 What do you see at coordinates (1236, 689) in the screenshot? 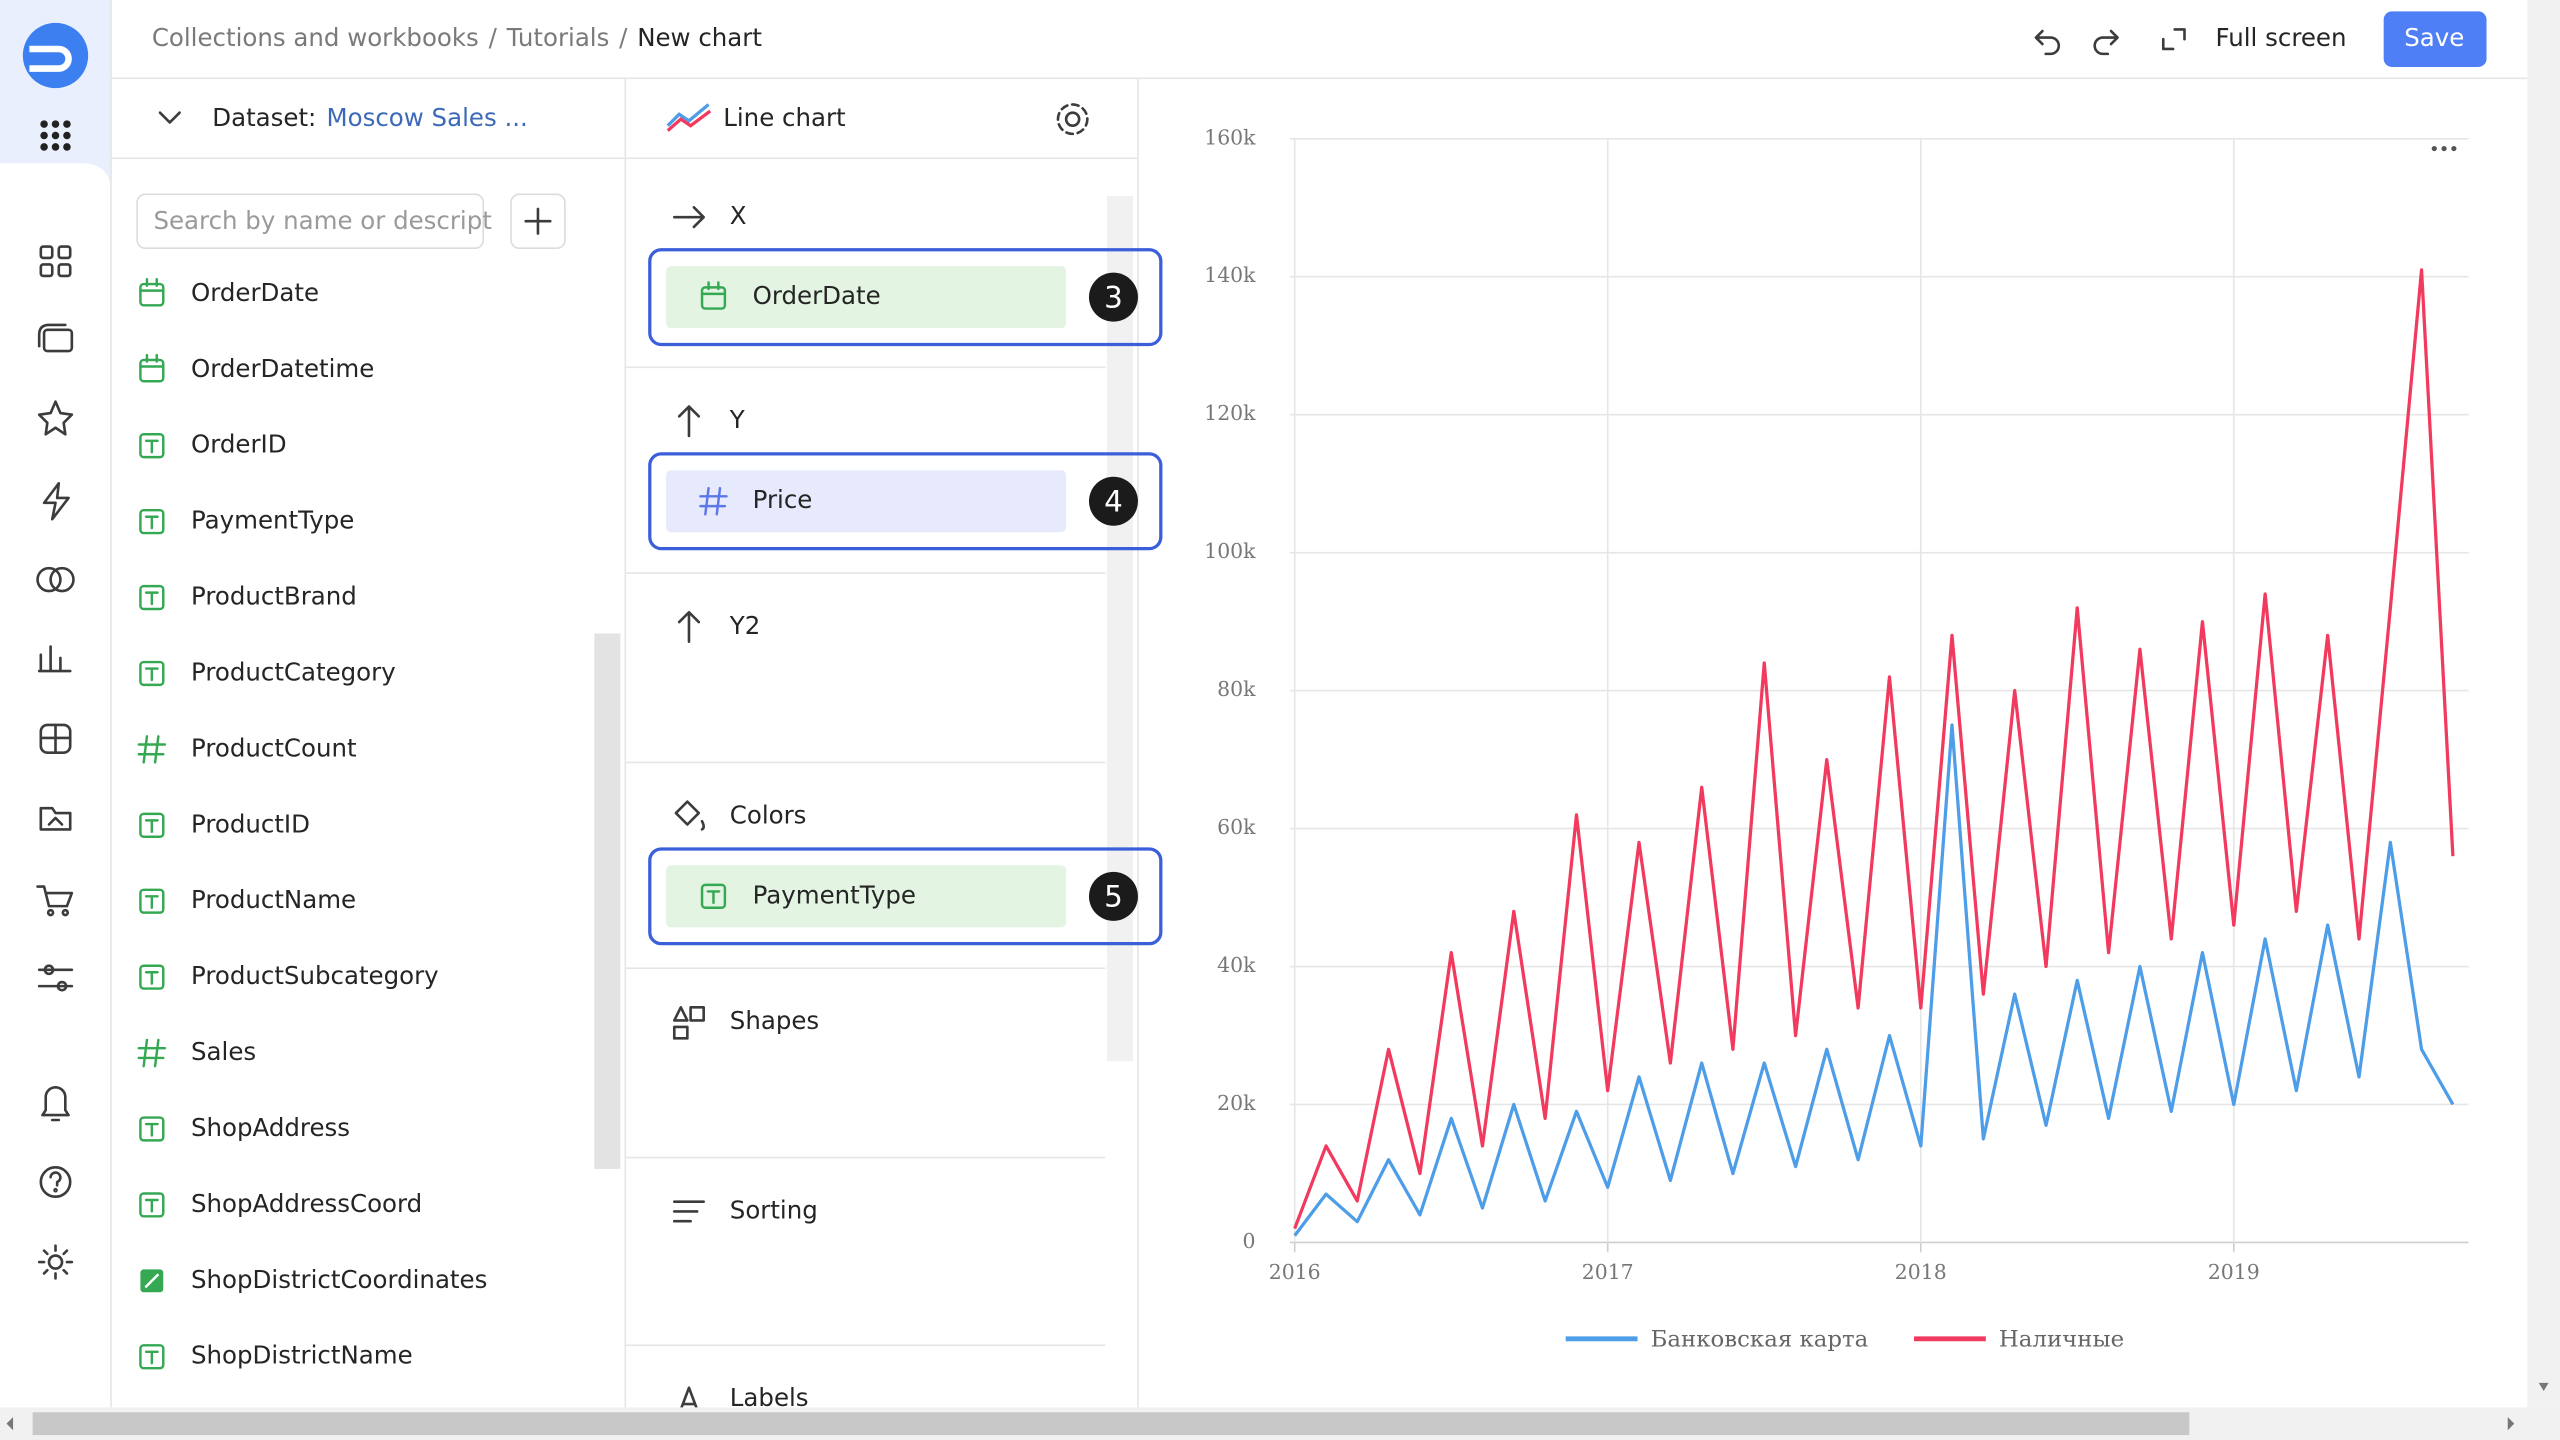
I see `y-tick-label: 80k` at bounding box center [1236, 689].